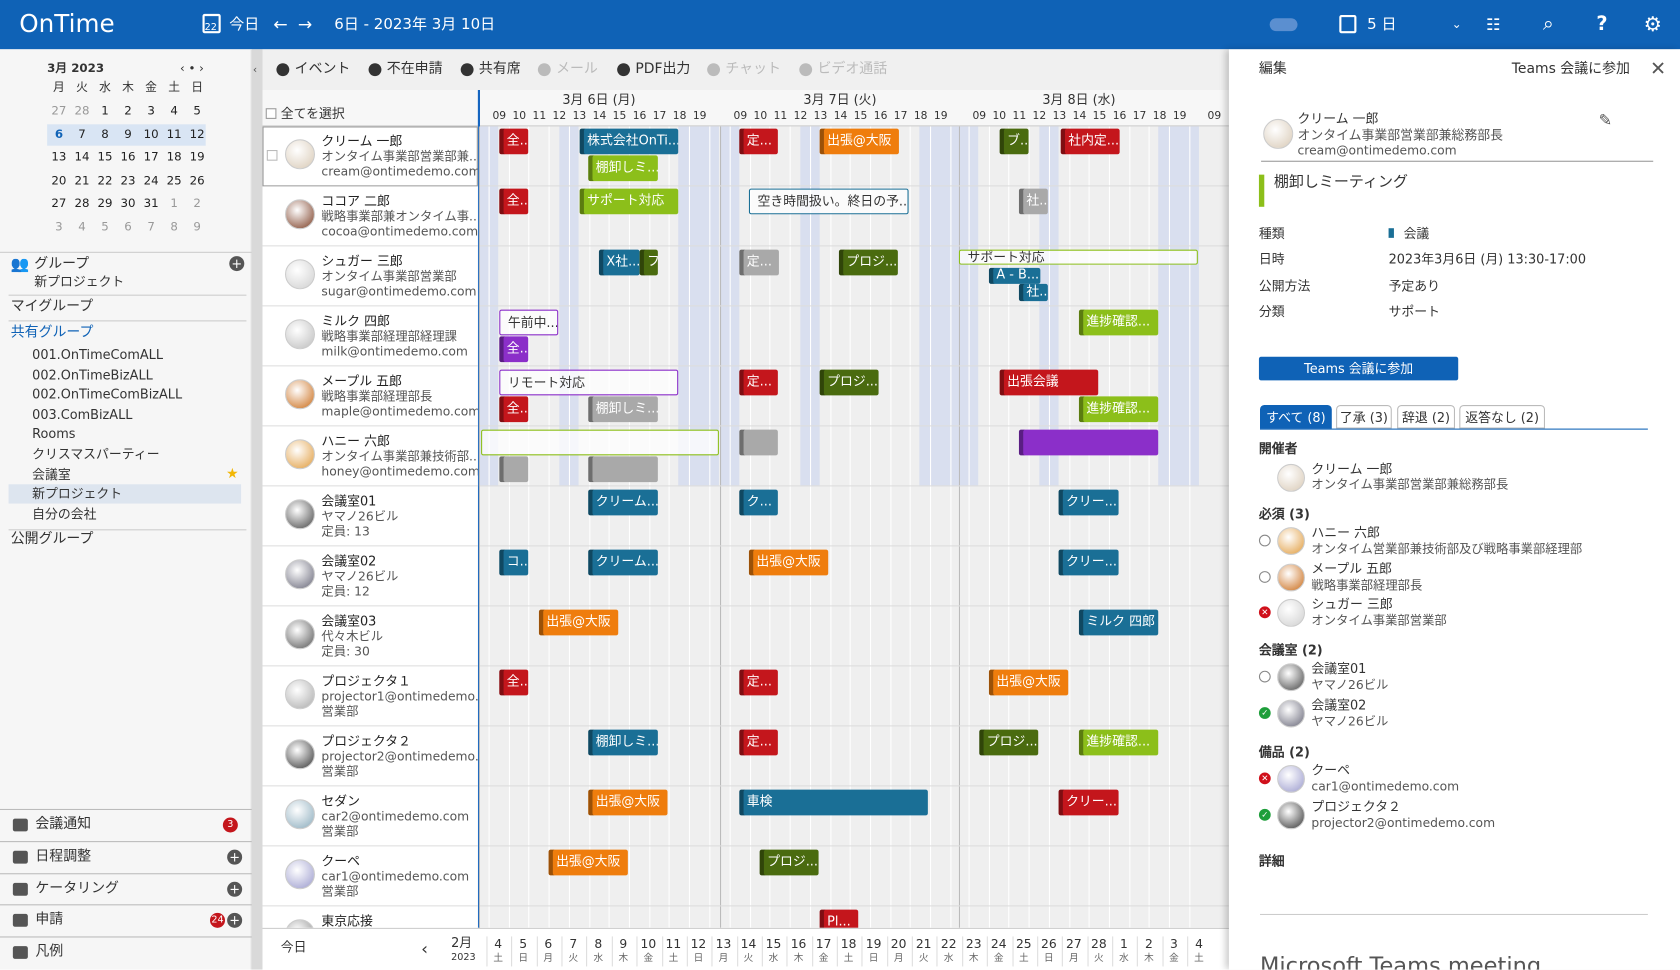 This screenshot has height=970, width=1680. What do you see at coordinates (1033, 292) in the screenshot?
I see `event: 社..` at bounding box center [1033, 292].